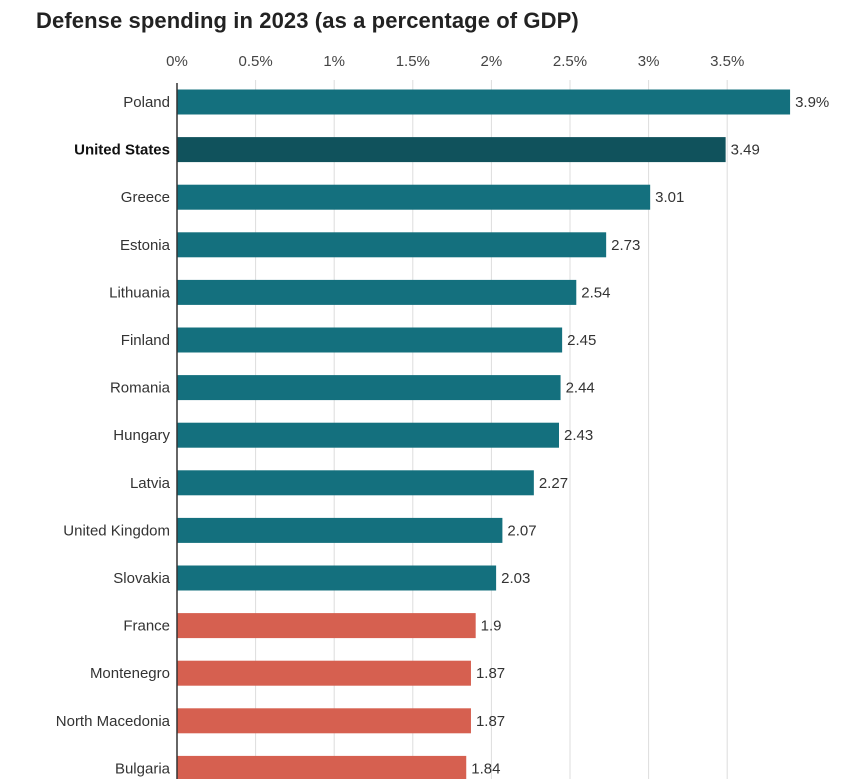  What do you see at coordinates (581, 340) in the screenshot?
I see `value-label: 2.45` at bounding box center [581, 340].